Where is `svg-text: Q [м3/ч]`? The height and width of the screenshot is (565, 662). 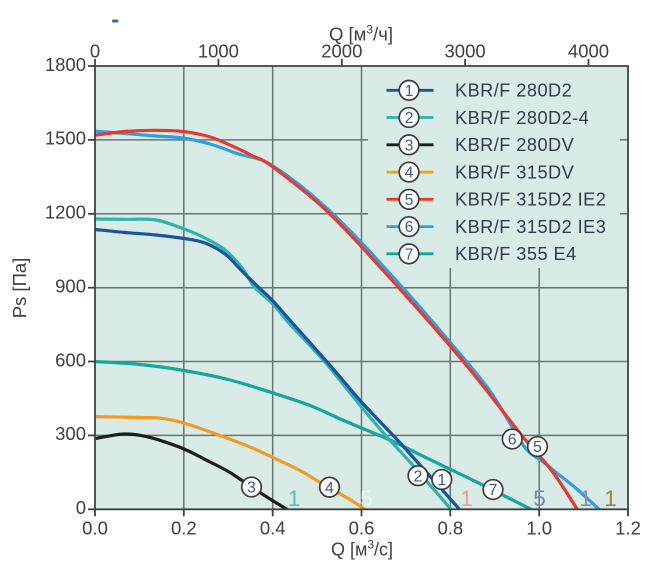
svg-text: Q [м3/ч] is located at coordinates (361, 34).